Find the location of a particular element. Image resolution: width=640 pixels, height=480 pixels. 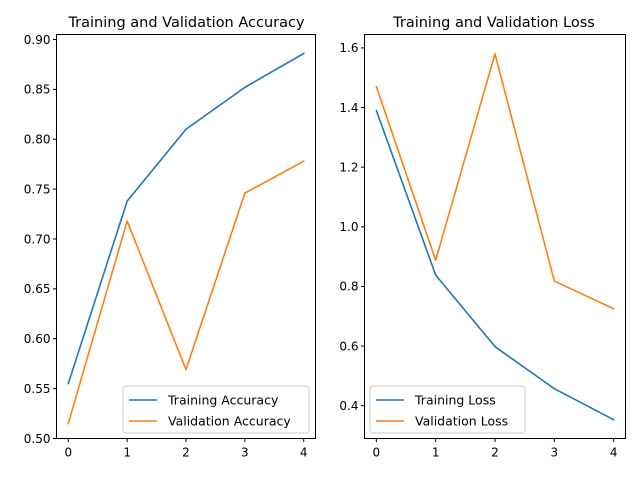

accuracy-xtick-label: 2 is located at coordinates (186, 453).